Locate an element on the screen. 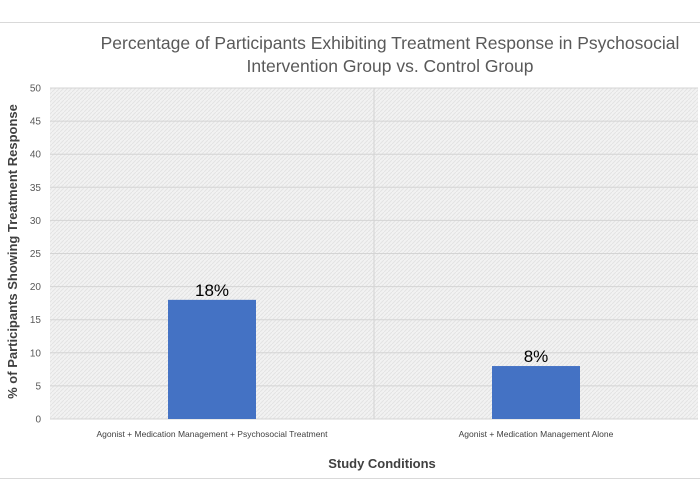 The width and height of the screenshot is (700, 500). y-tick-label: 15 is located at coordinates (36, 320).